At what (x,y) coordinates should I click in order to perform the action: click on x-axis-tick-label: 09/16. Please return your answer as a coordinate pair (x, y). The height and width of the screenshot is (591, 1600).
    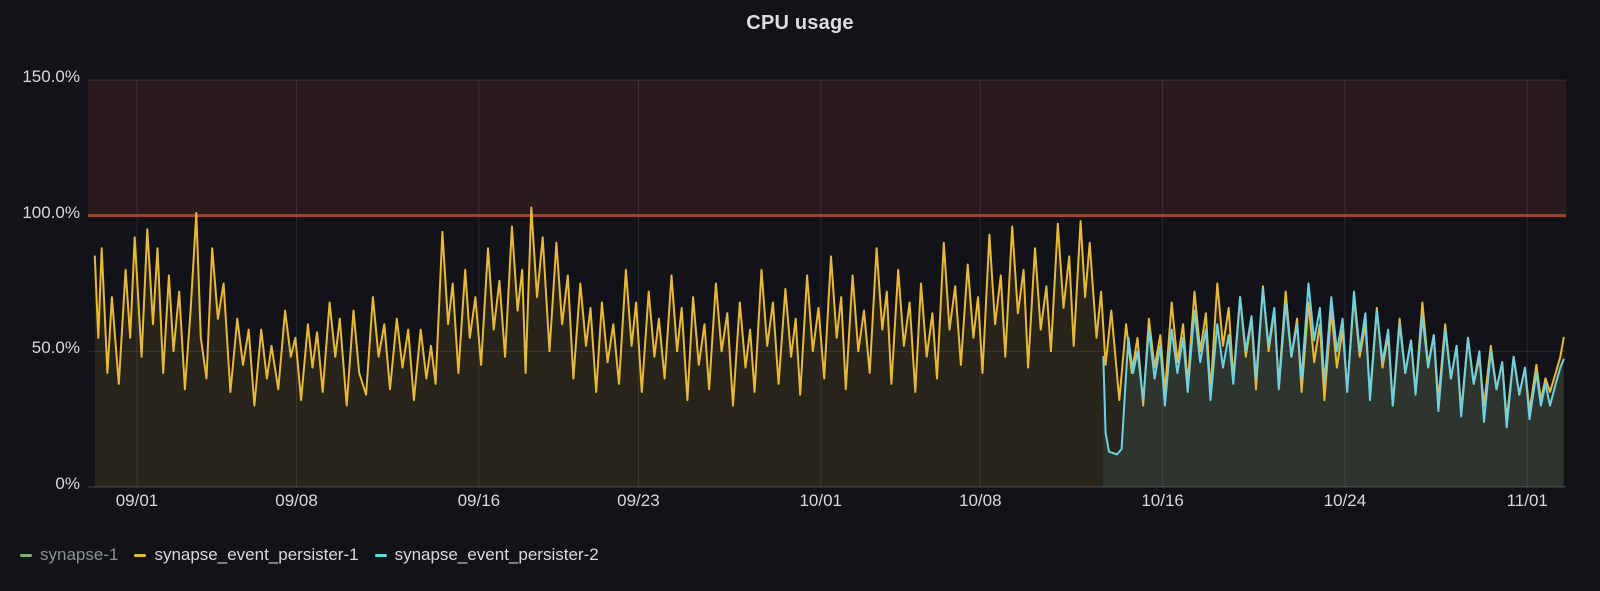
    Looking at the image, I should click on (479, 500).